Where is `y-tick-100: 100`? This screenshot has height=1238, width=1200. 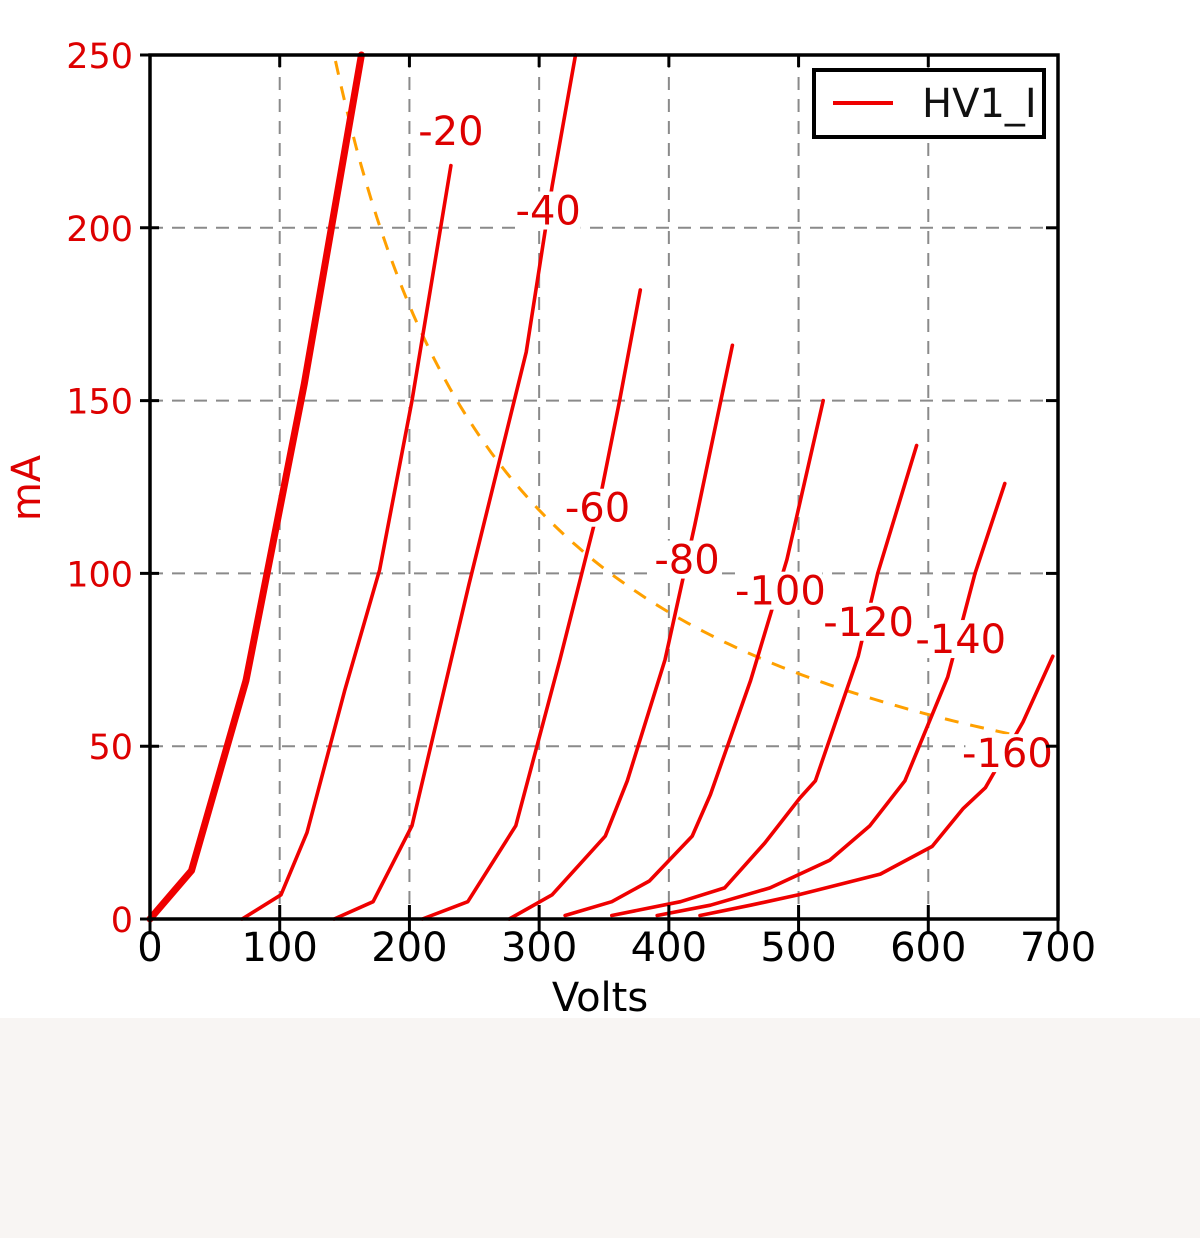 y-tick-100: 100 is located at coordinates (99, 575).